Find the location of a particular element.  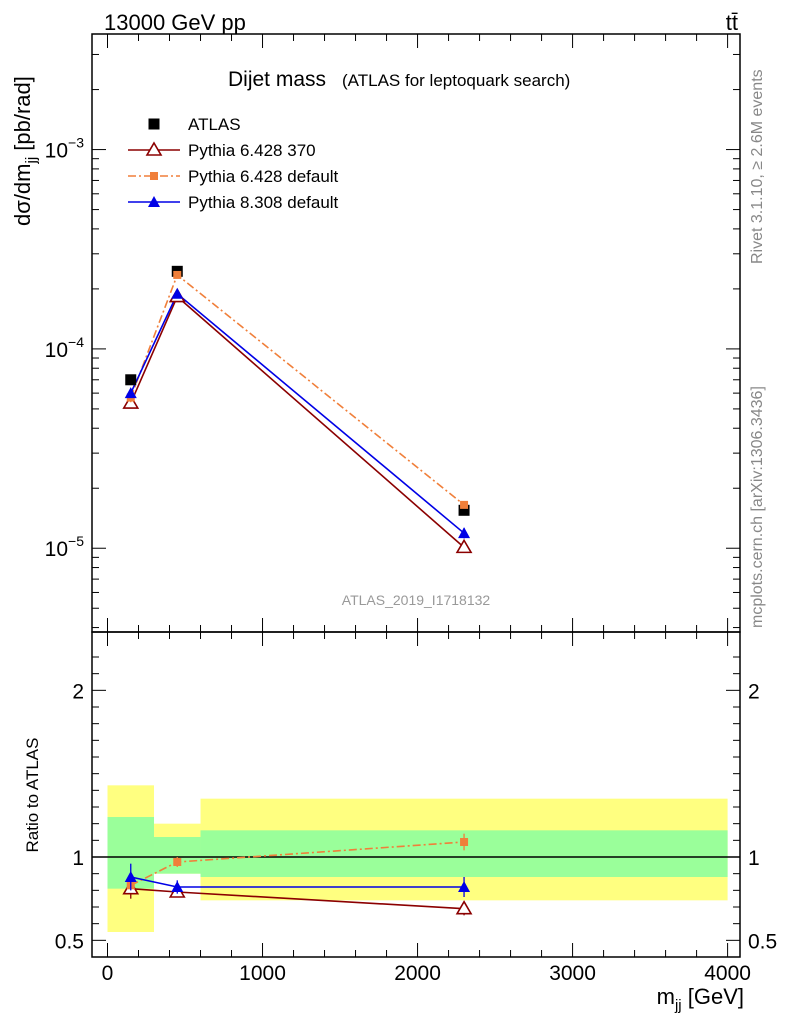

energy-label: 13000 GeV pp is located at coordinates (175, 22).